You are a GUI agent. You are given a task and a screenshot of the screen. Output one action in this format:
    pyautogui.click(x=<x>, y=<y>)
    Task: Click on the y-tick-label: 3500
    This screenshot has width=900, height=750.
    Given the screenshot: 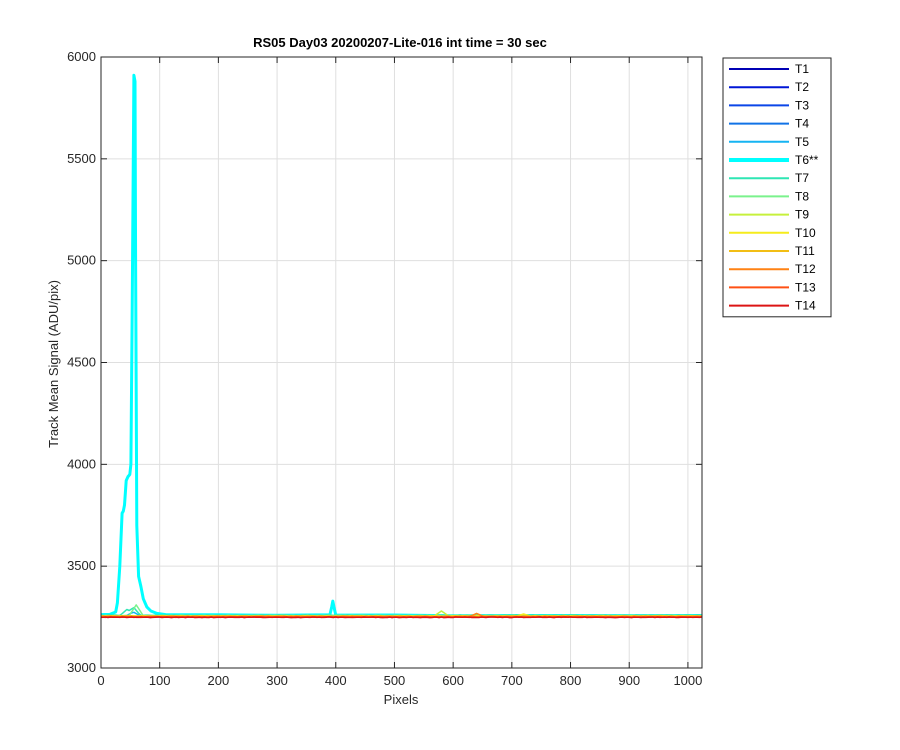 What is the action you would take?
    pyautogui.click(x=81, y=565)
    